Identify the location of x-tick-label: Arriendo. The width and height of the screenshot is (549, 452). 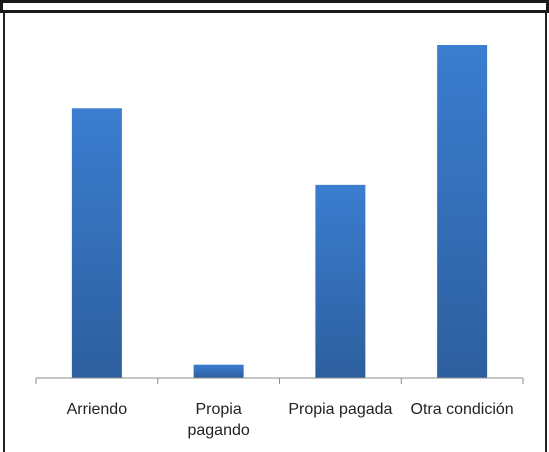
(97, 409).